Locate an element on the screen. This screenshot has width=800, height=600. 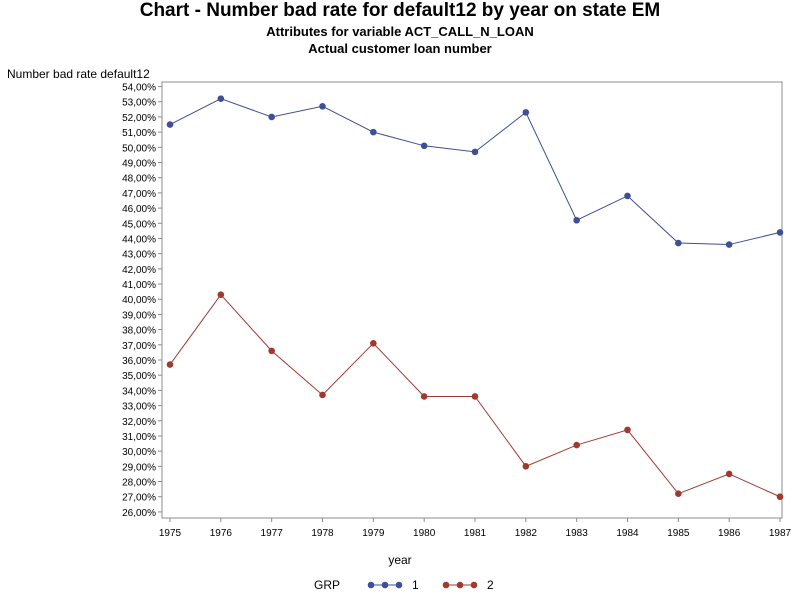
y-tick-label: 42,00% is located at coordinates (139, 270).